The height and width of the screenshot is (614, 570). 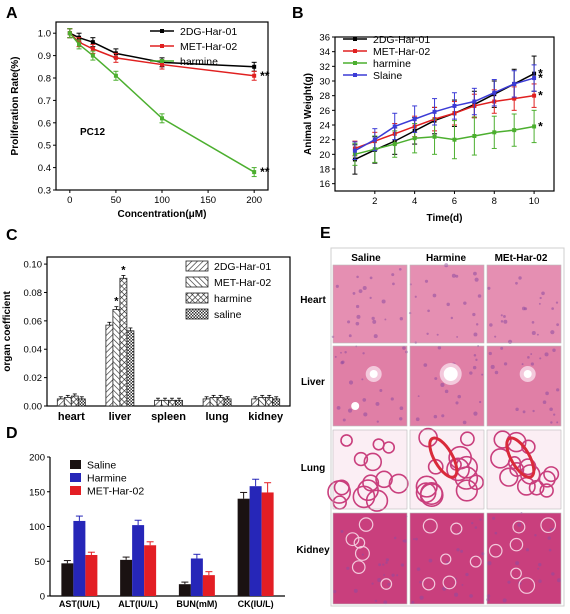 What do you see at coordinates (44, 34) in the screenshot?
I see `y-tick-label: 1.0` at bounding box center [44, 34].